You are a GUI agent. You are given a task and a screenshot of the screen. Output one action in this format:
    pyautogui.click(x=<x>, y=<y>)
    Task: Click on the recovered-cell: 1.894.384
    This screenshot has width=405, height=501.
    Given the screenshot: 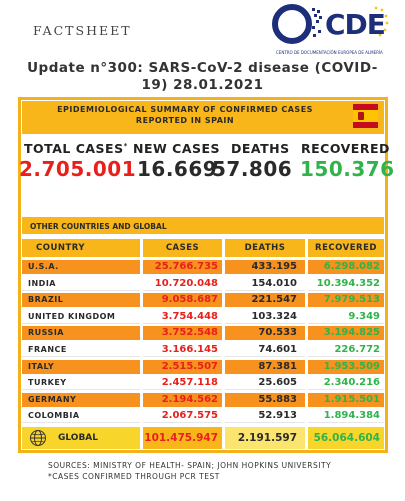 What is the action you would take?
    pyautogui.click(x=351, y=416)
    